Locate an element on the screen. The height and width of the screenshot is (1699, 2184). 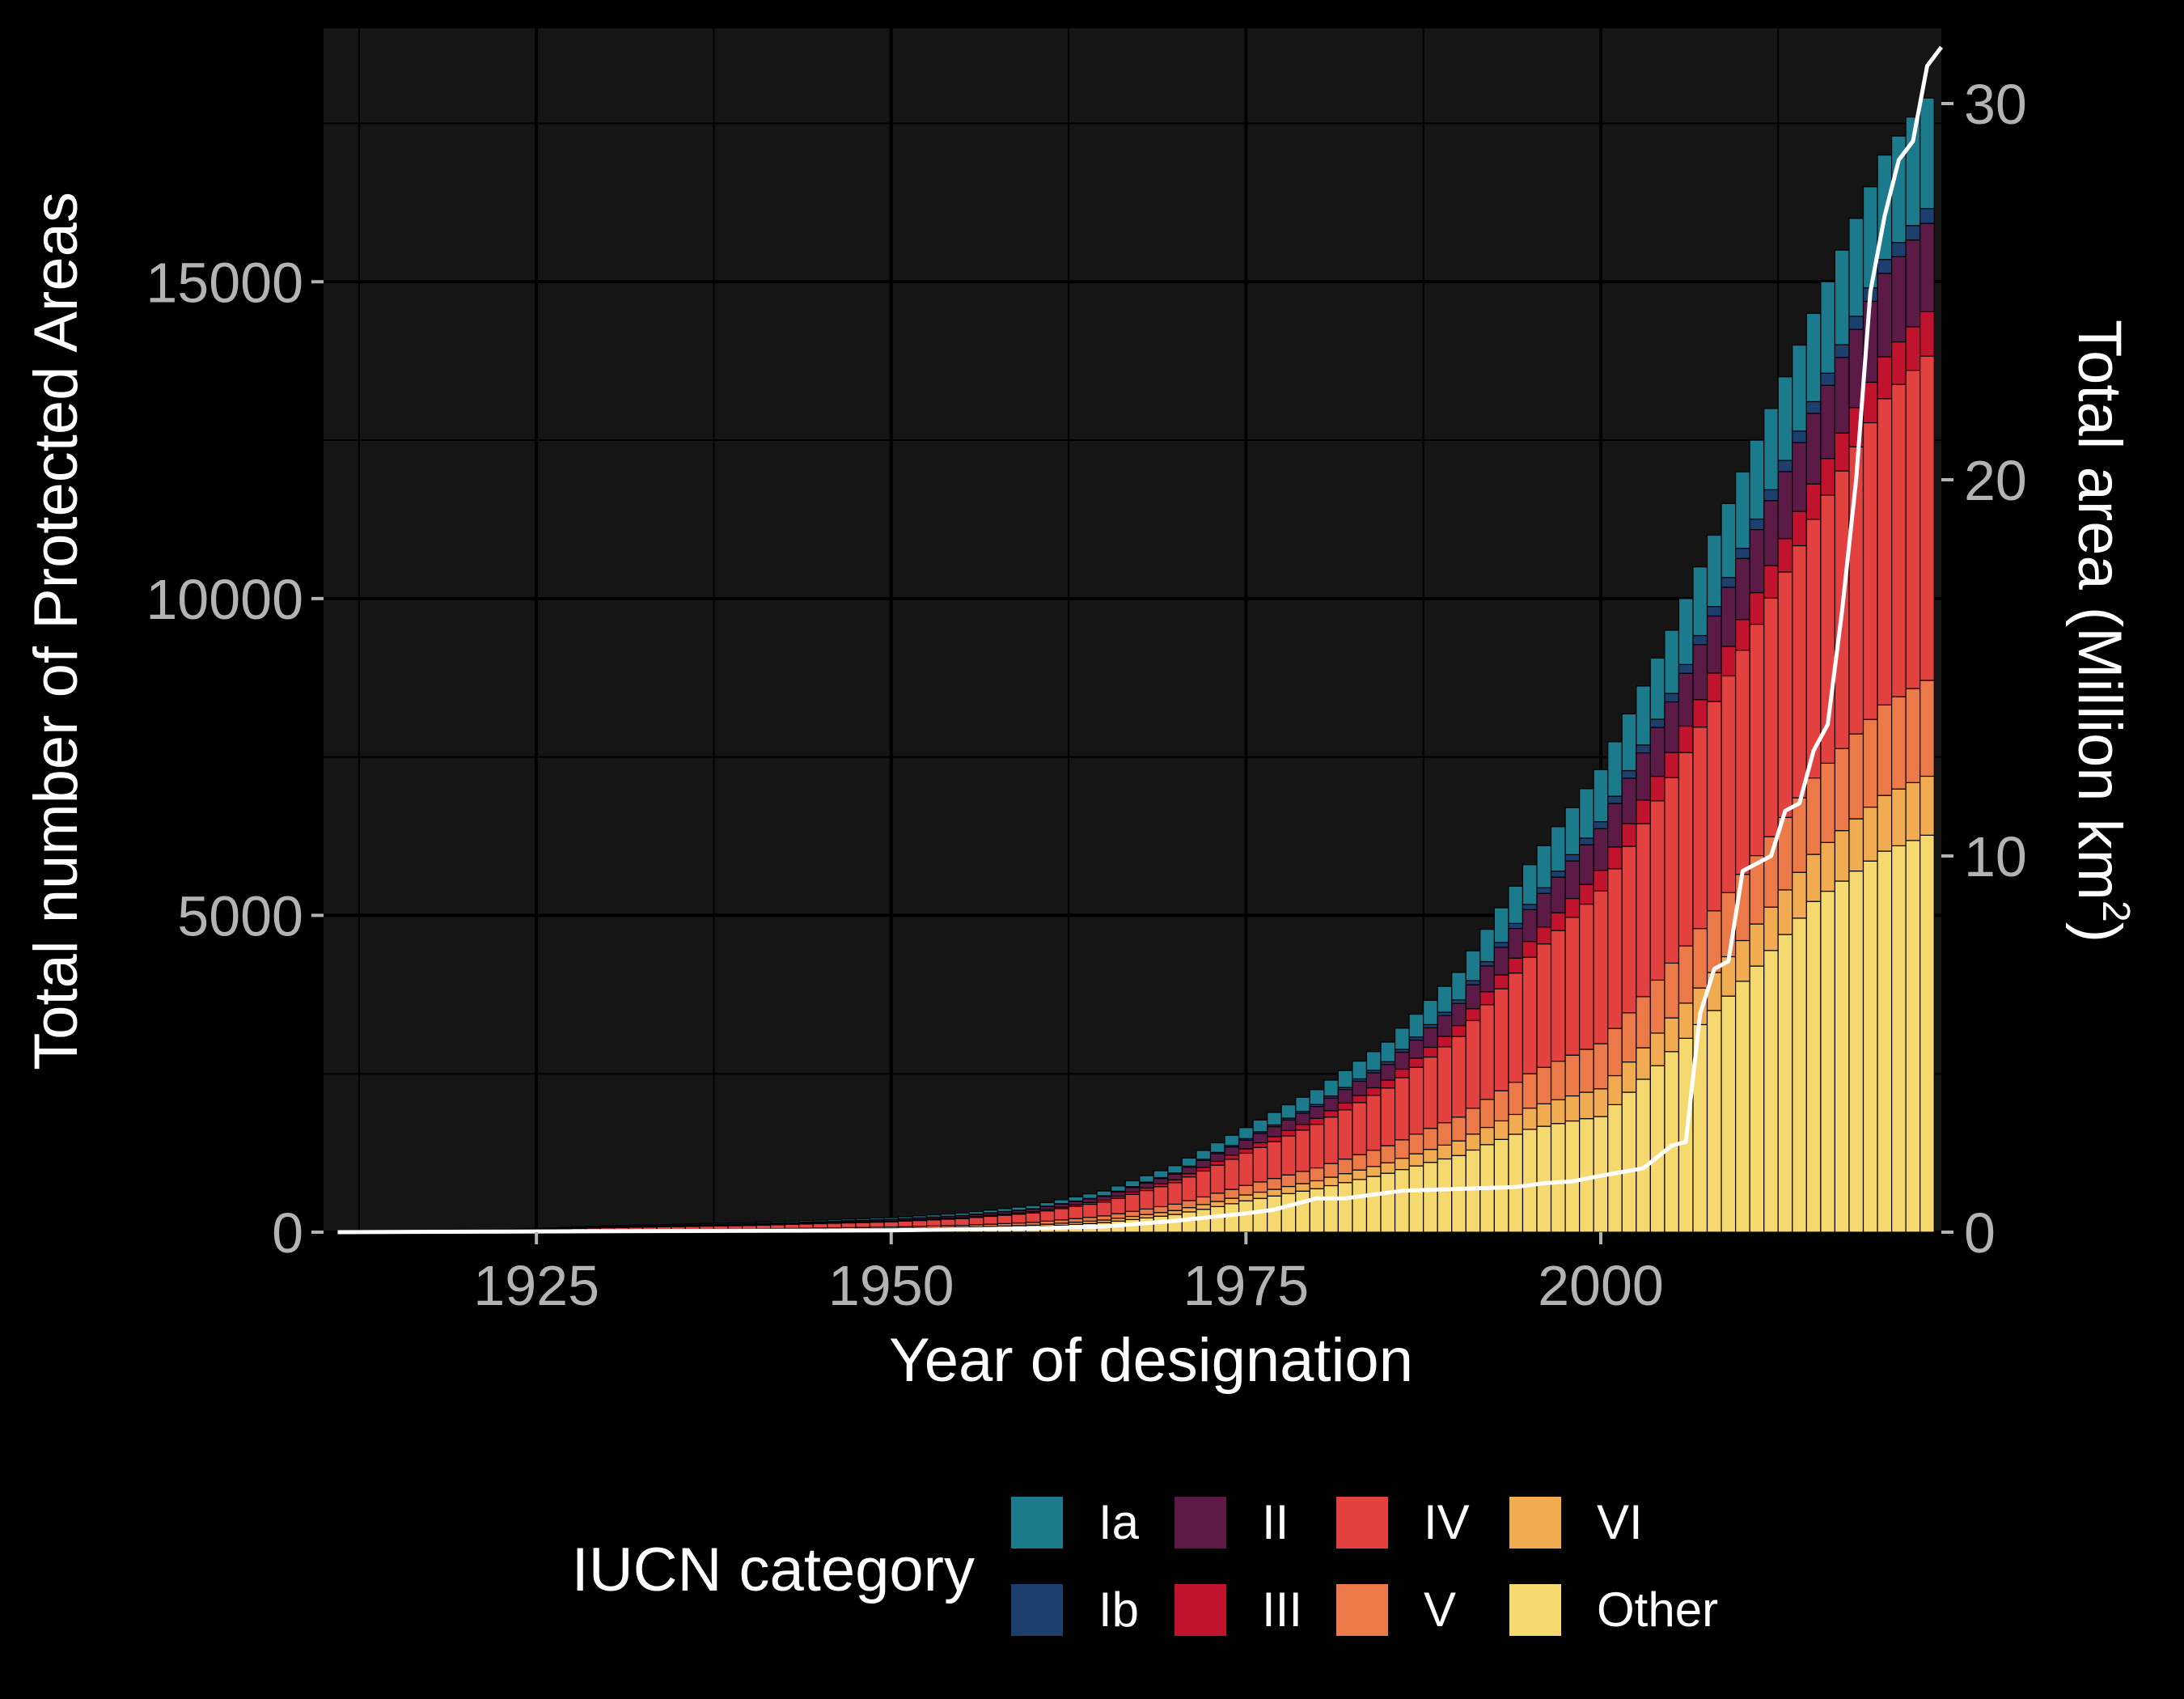
legend-swatch-iv is located at coordinates (1362, 1523).